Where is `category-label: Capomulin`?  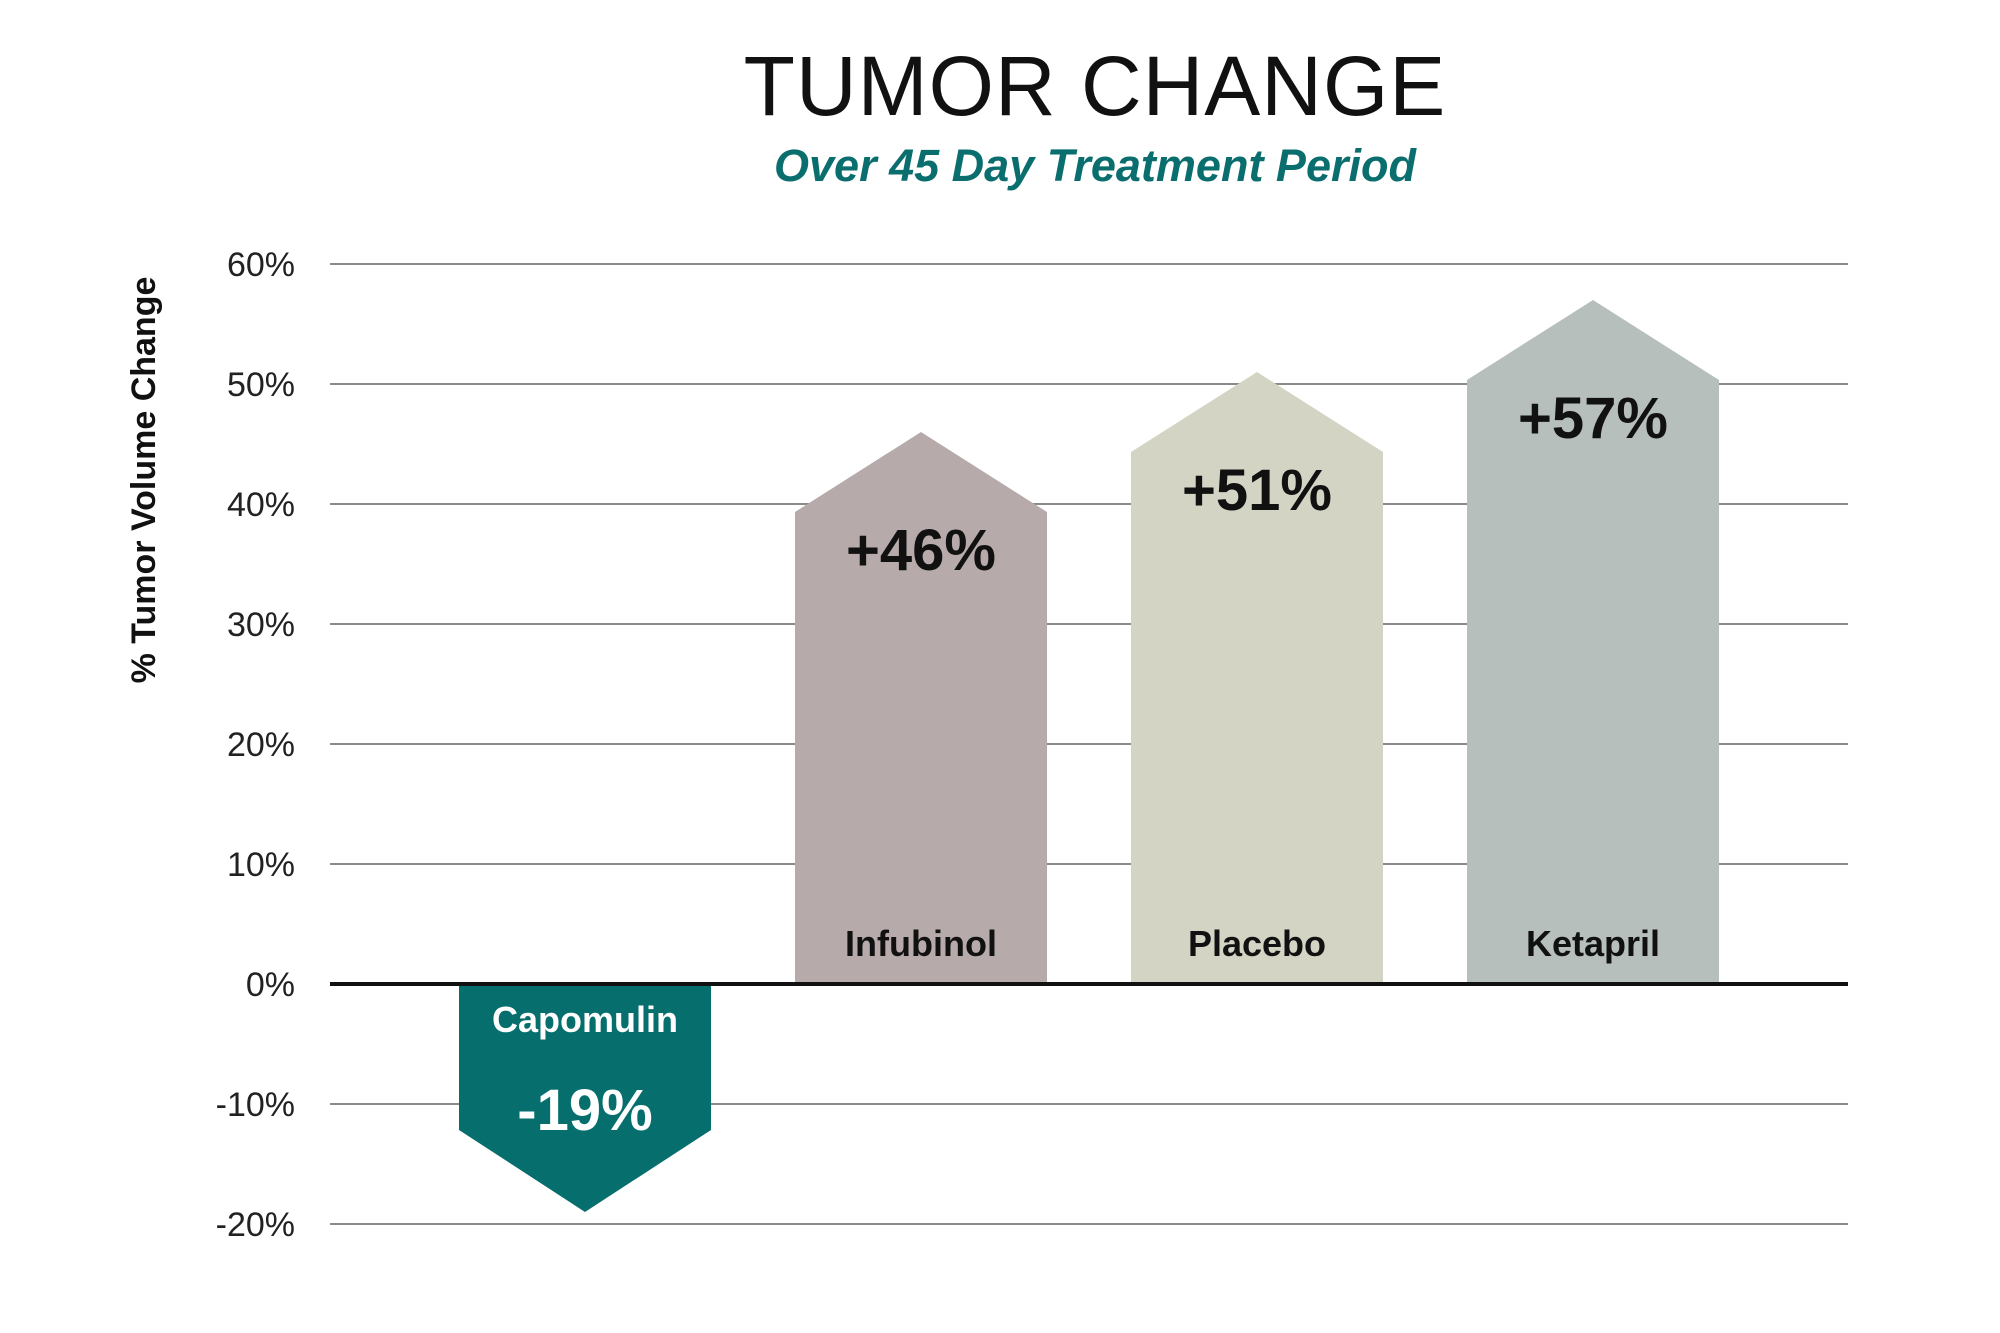
category-label: Capomulin is located at coordinates (585, 1019).